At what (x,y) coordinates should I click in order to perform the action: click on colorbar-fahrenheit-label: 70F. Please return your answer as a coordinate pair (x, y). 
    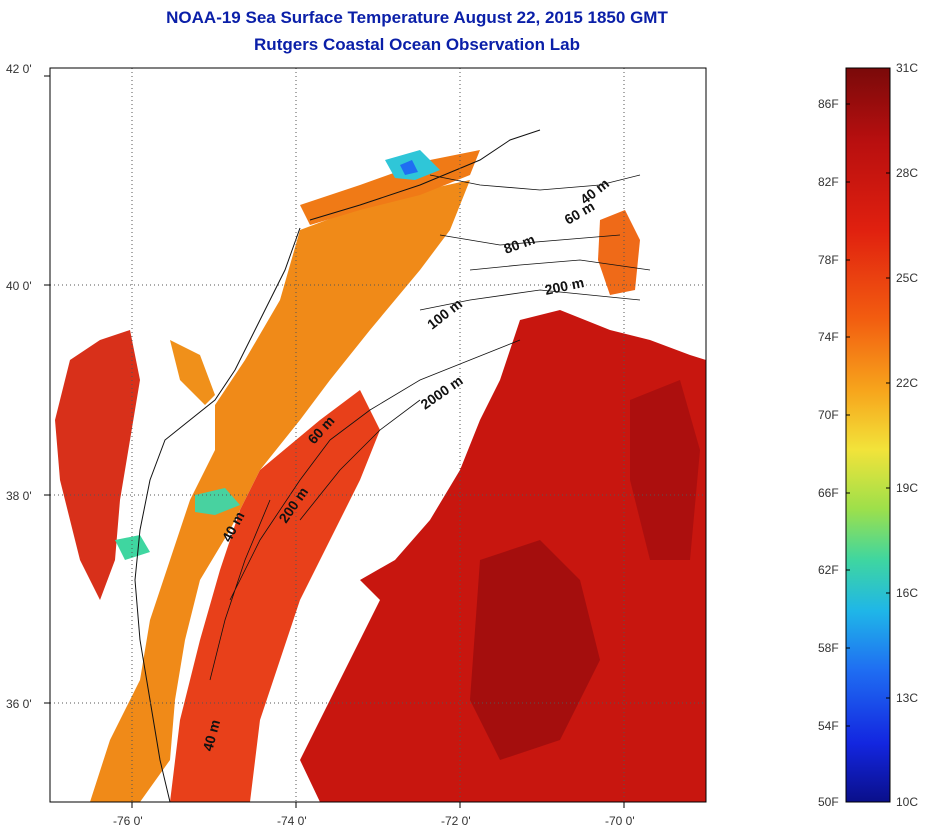
    Looking at the image, I should click on (828, 415).